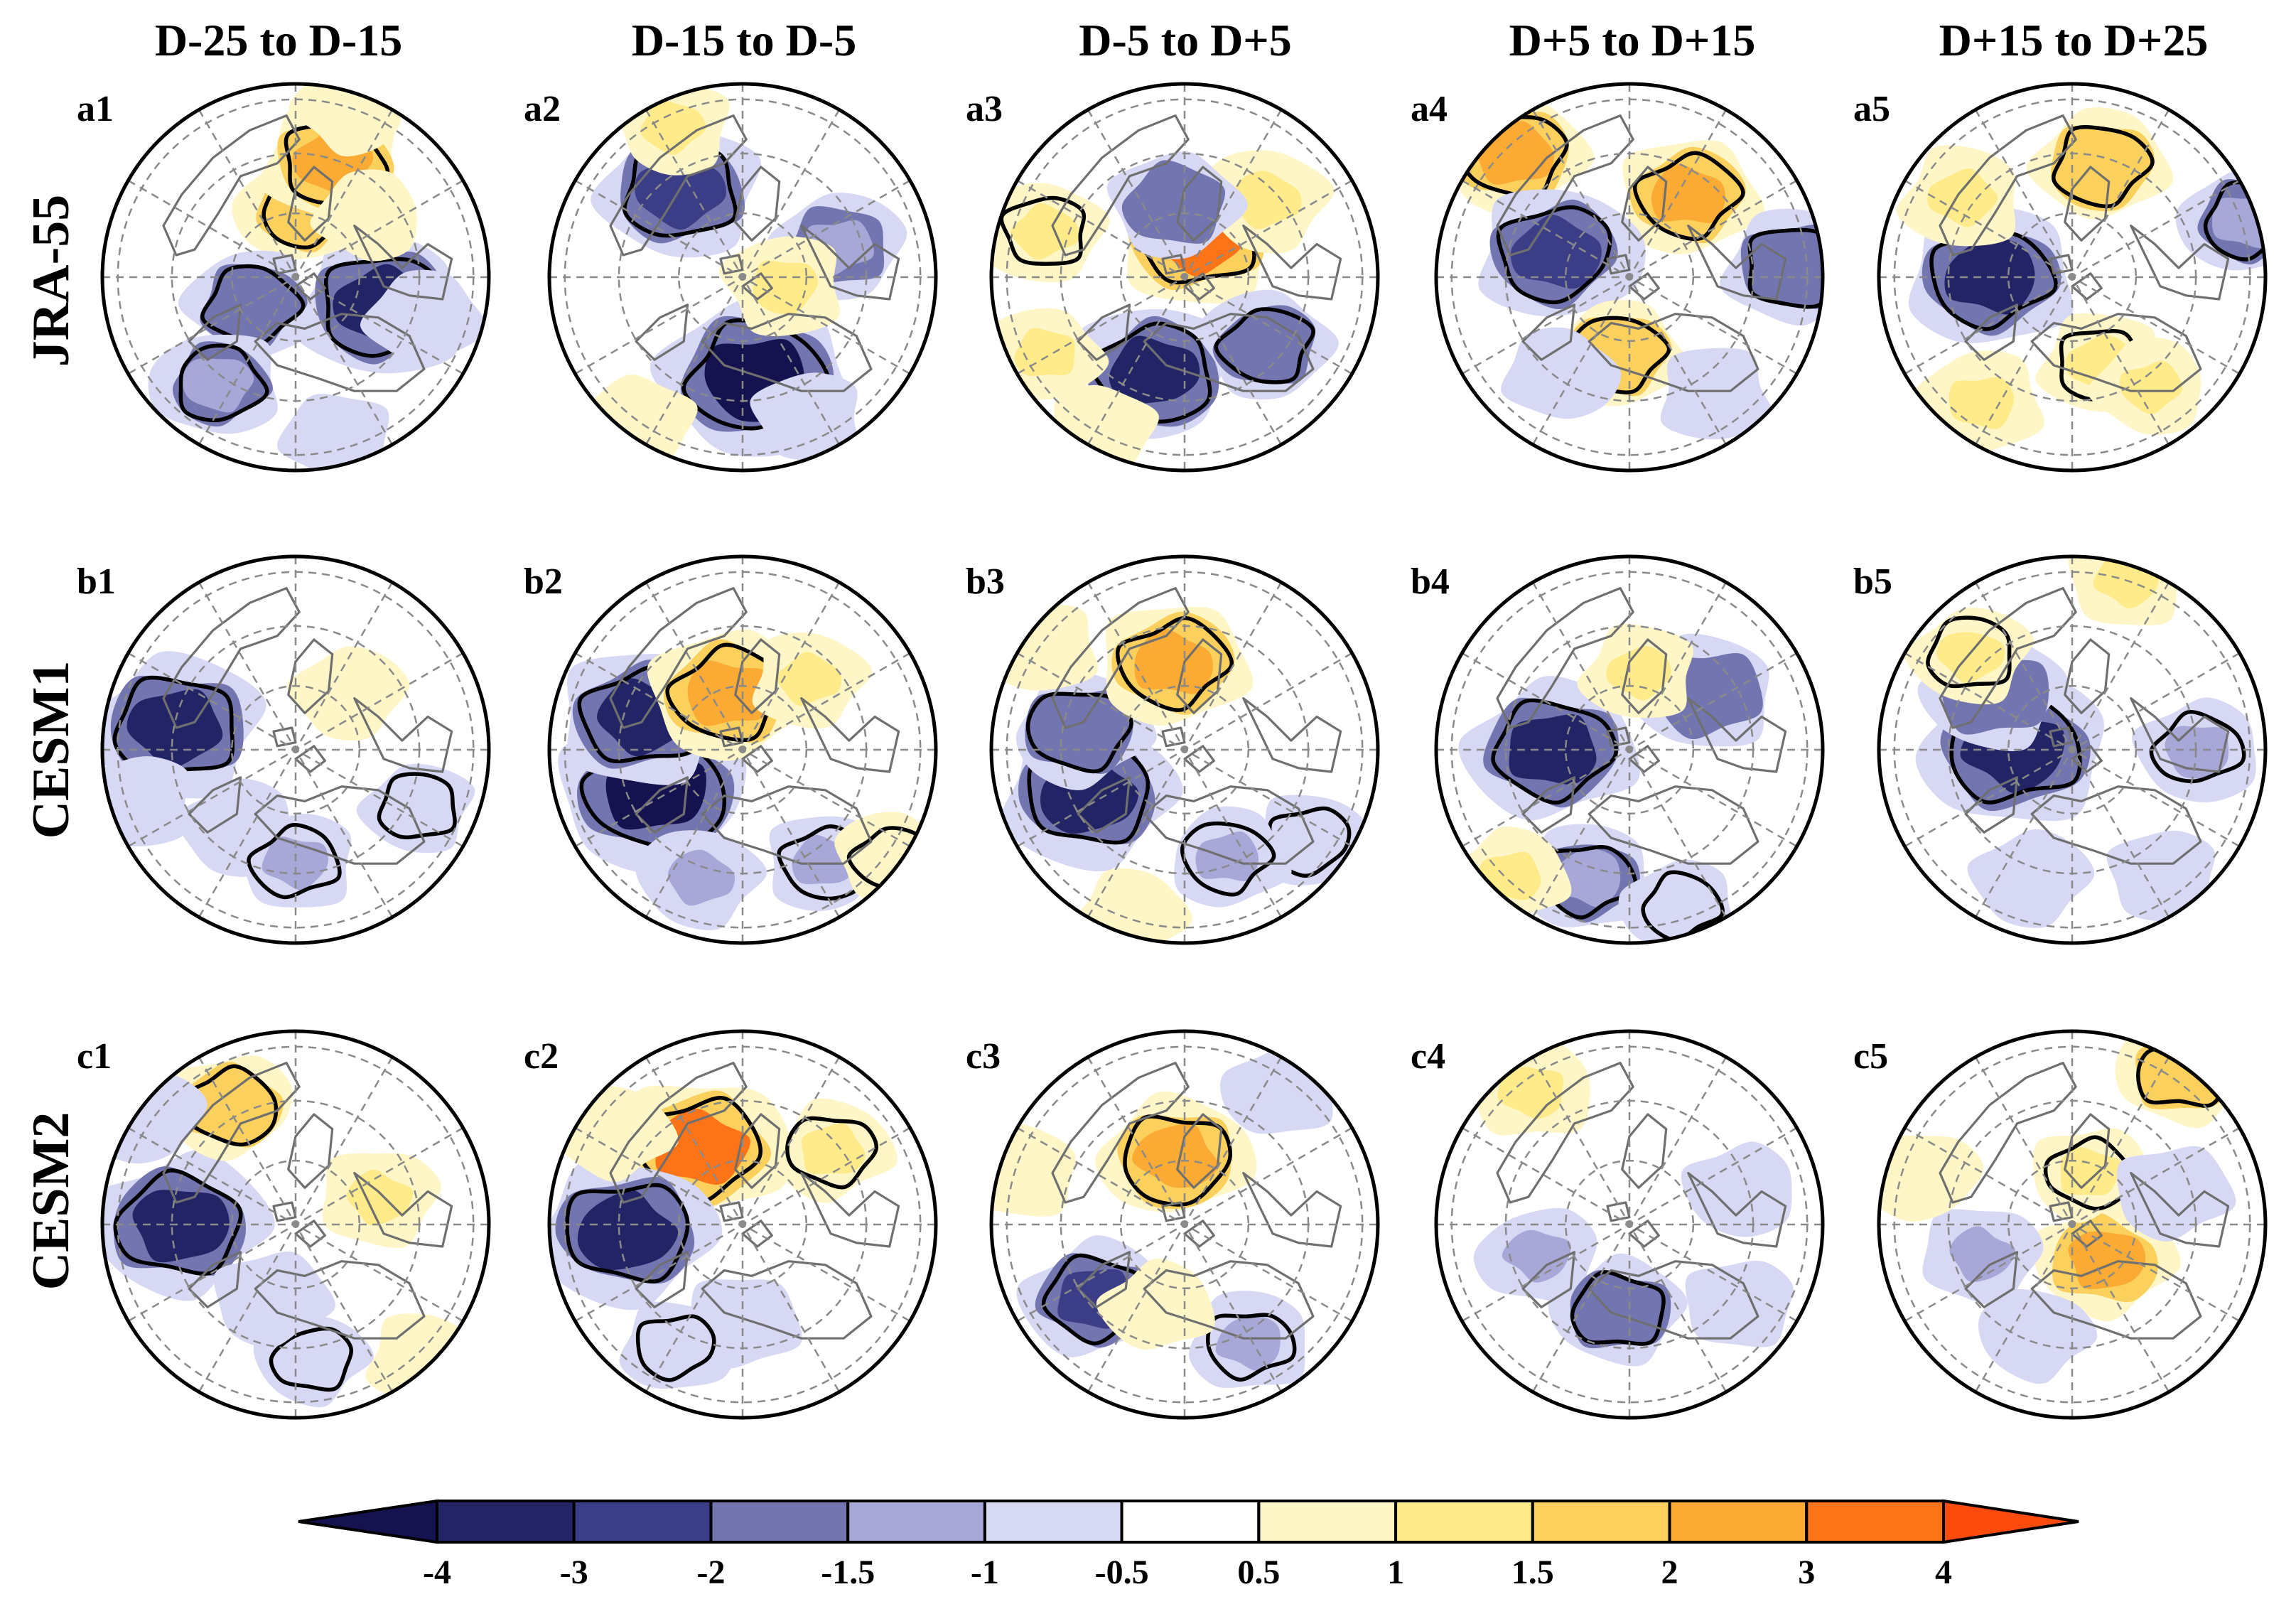 Image resolution: width=2296 pixels, height=1604 pixels. I want to click on map-panel-b3: b3, so click(1173, 750).